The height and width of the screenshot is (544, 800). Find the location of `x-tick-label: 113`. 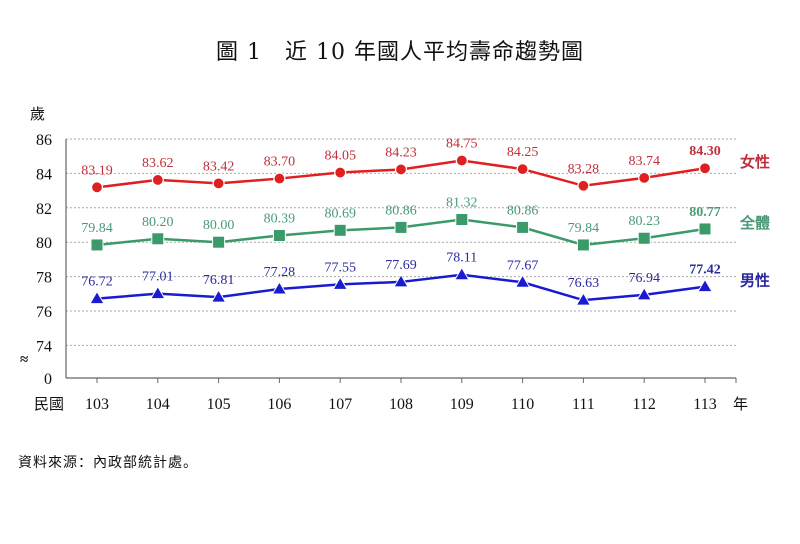

x-tick-label: 113 is located at coordinates (704, 404).